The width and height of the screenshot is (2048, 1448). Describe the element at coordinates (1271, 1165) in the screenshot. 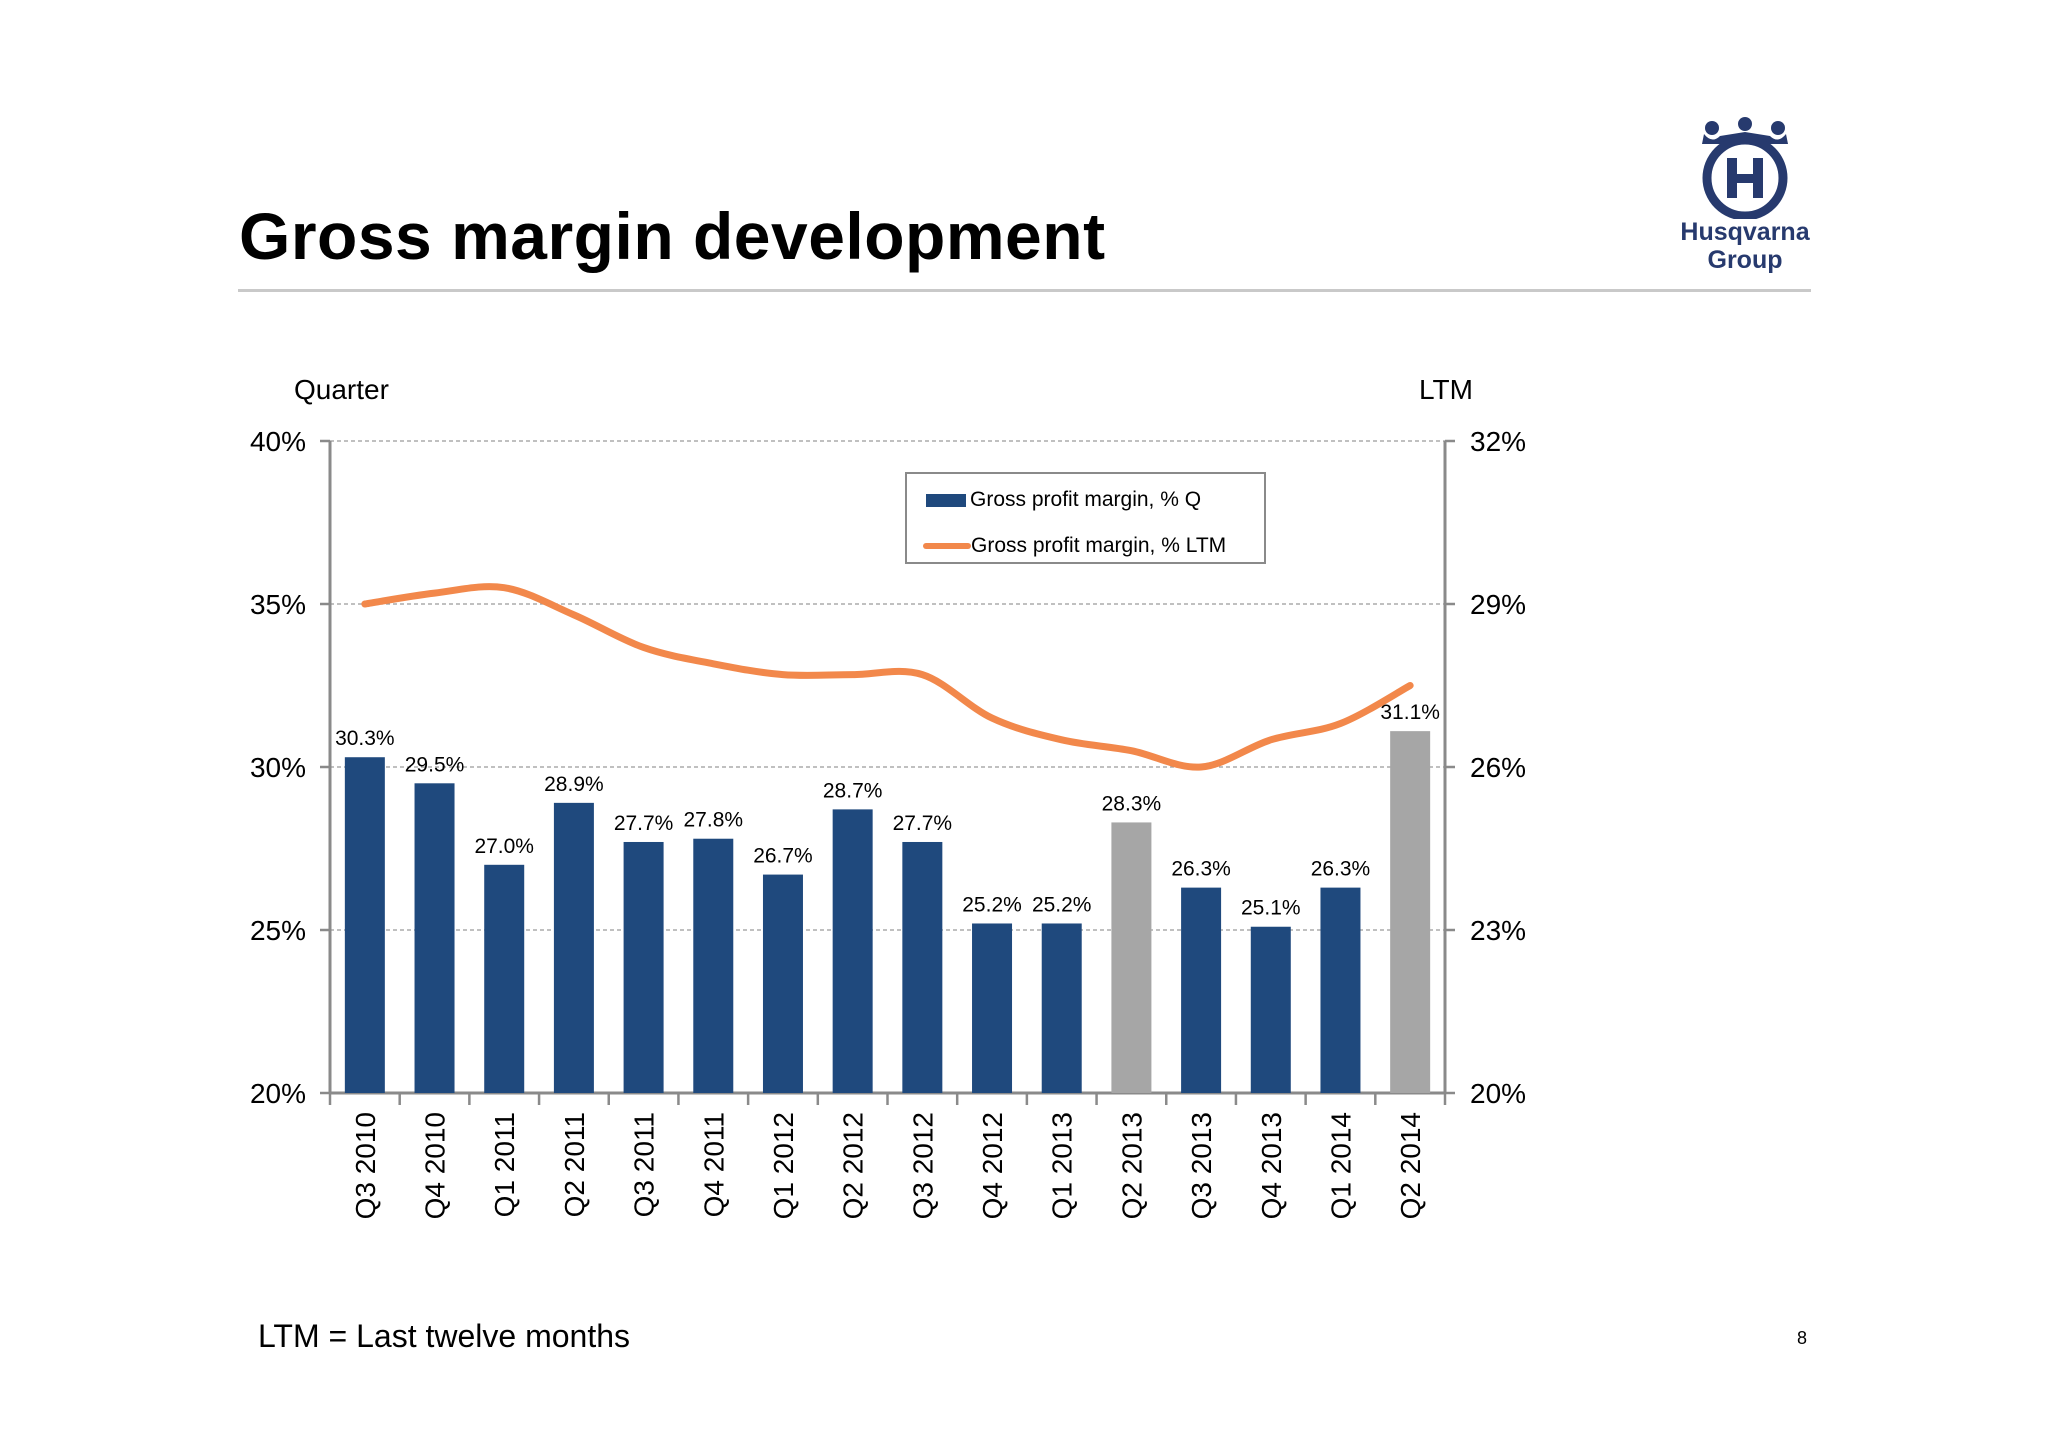

I see `x-tick-label: Q4 2013` at that location.